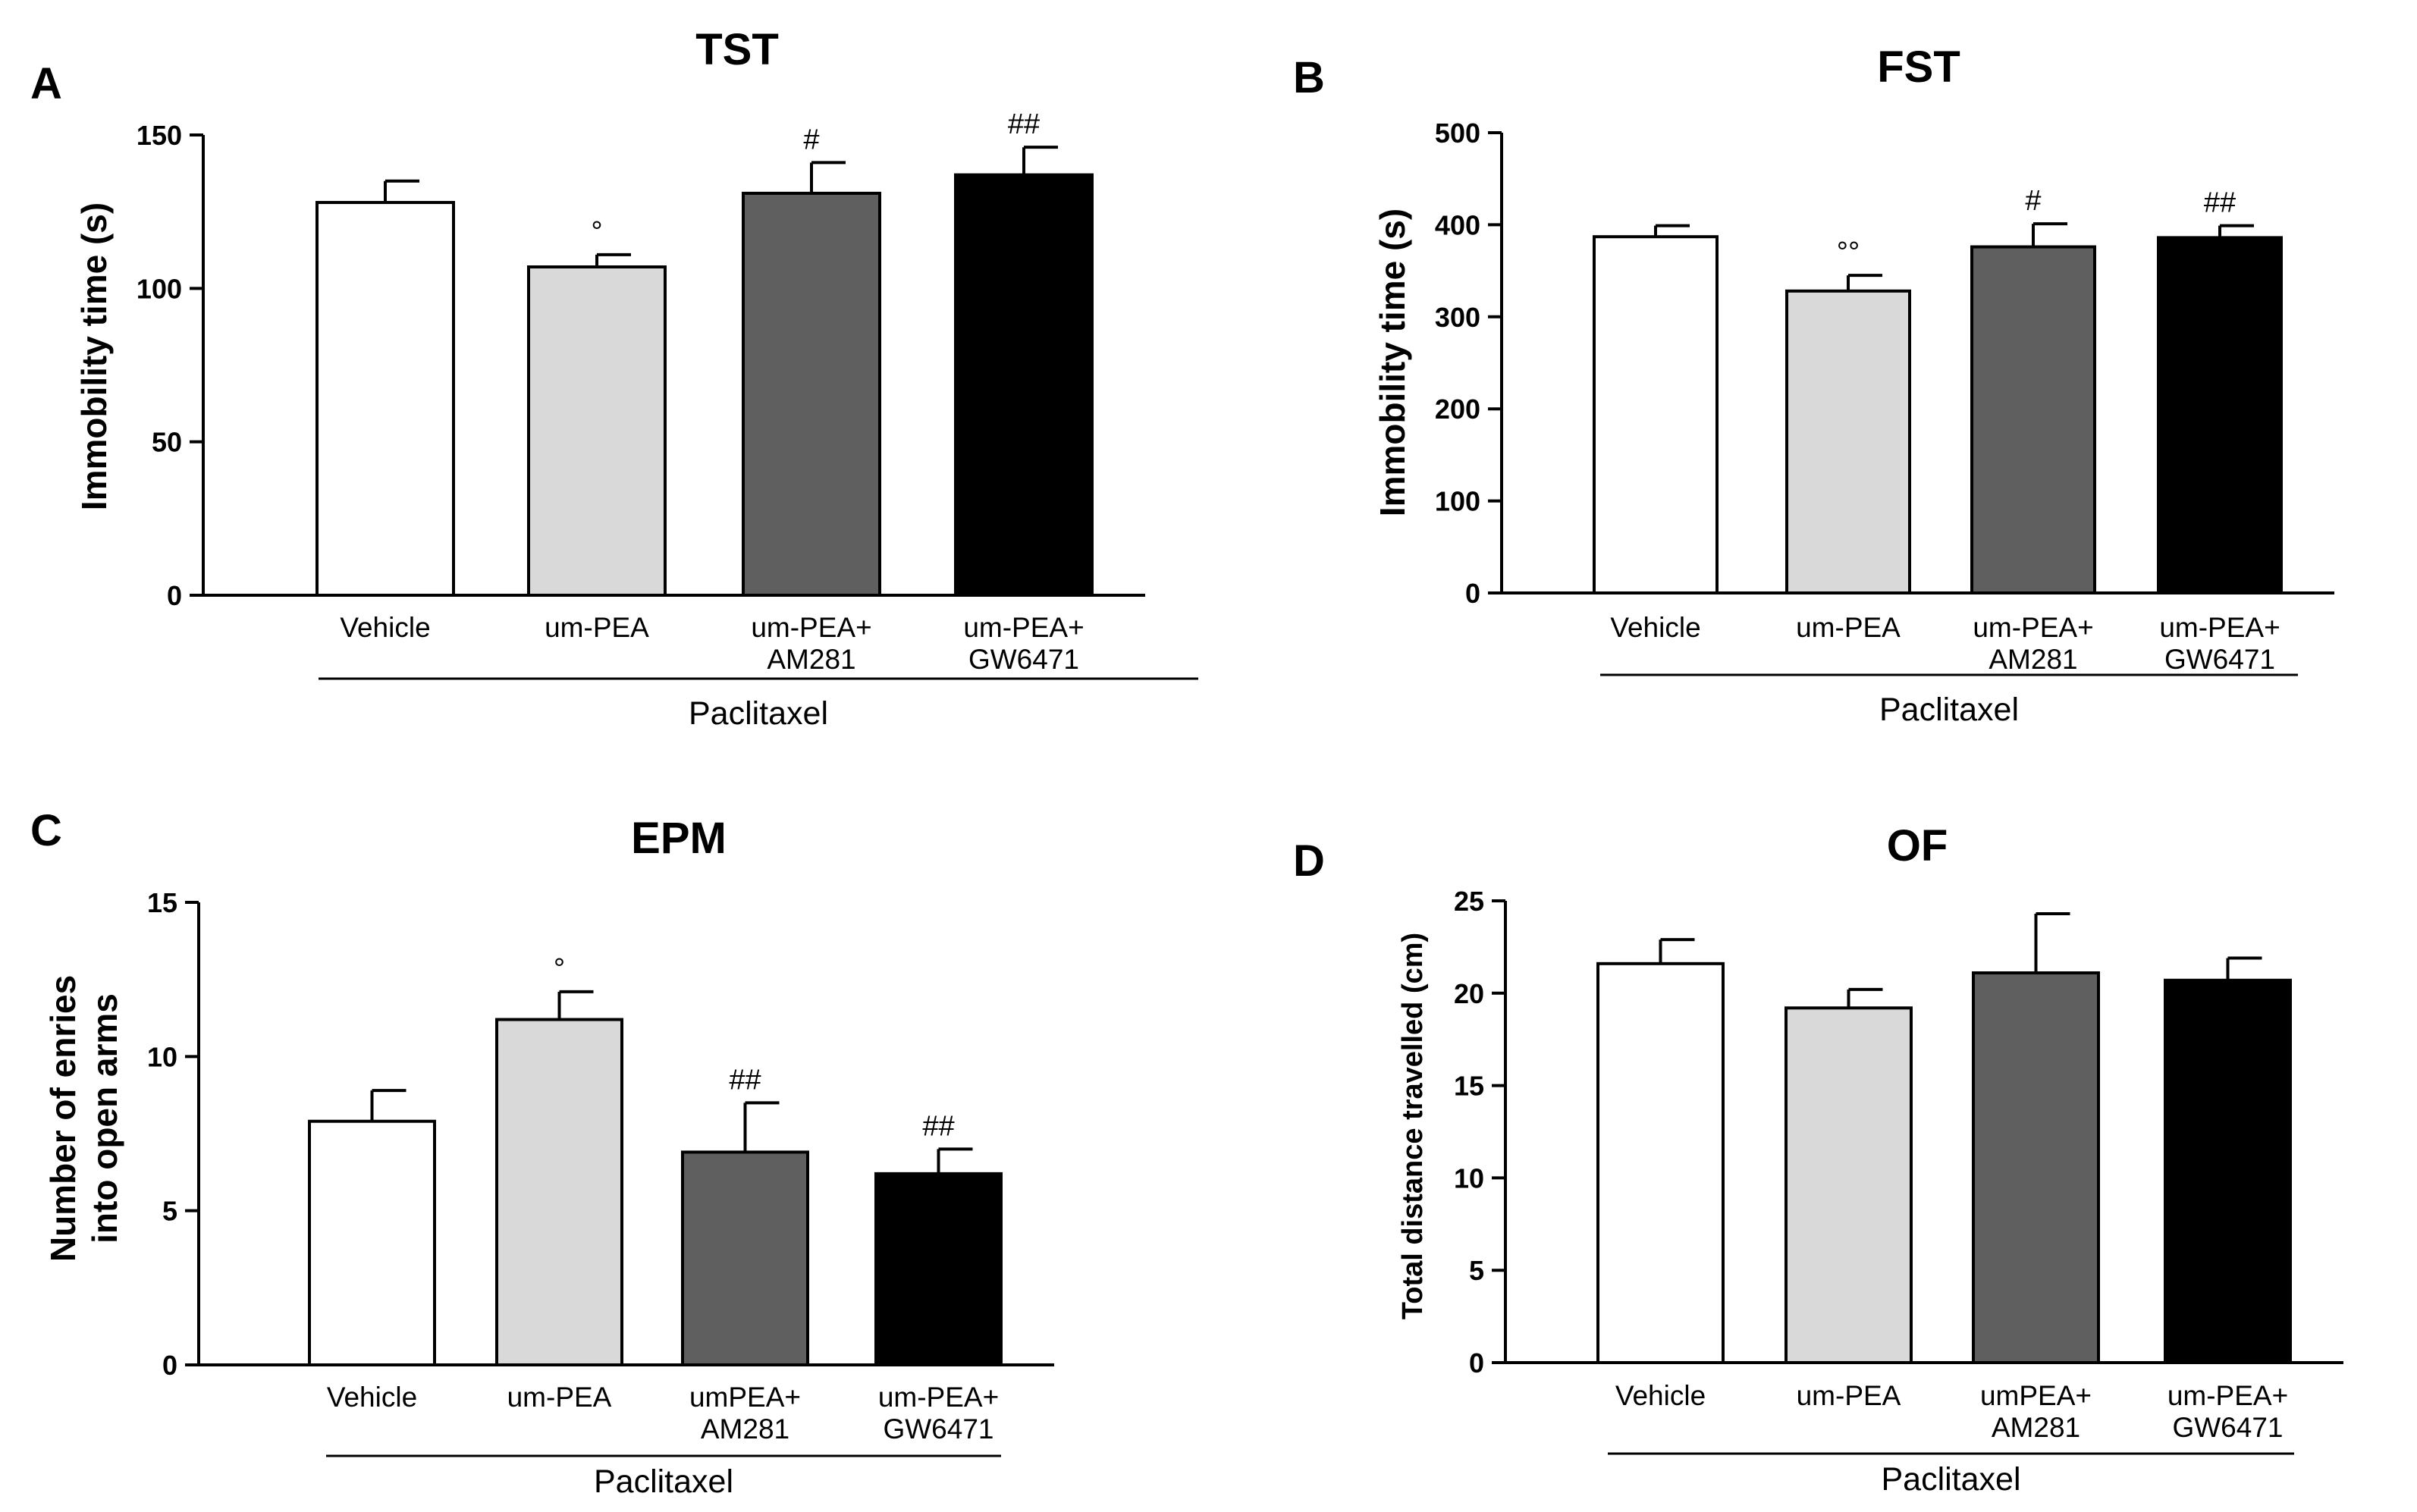 This screenshot has height=1512, width=2417. I want to click on y-tick-label: 25, so click(1469, 901).